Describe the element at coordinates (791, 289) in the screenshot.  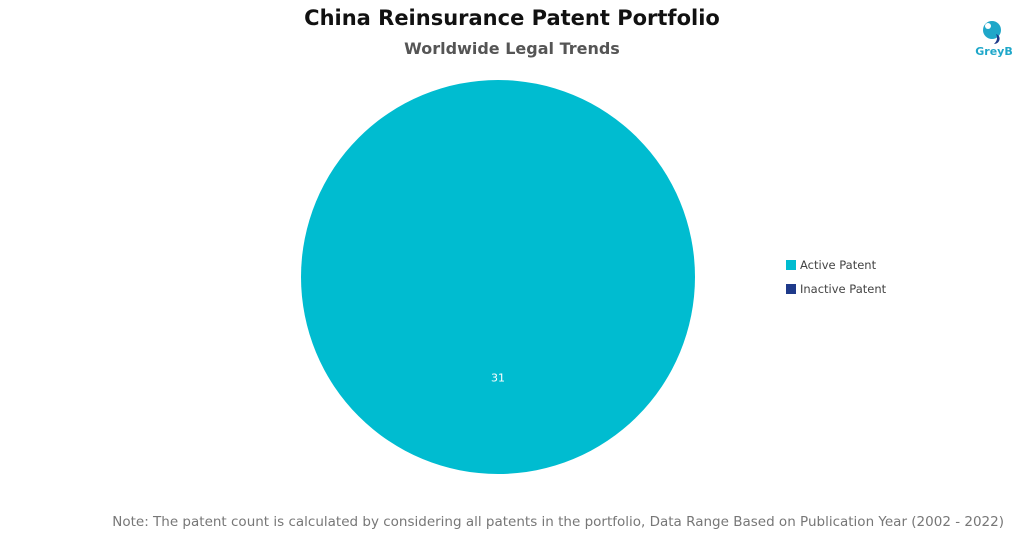
I see `legend-swatch-inactive-patent` at that location.